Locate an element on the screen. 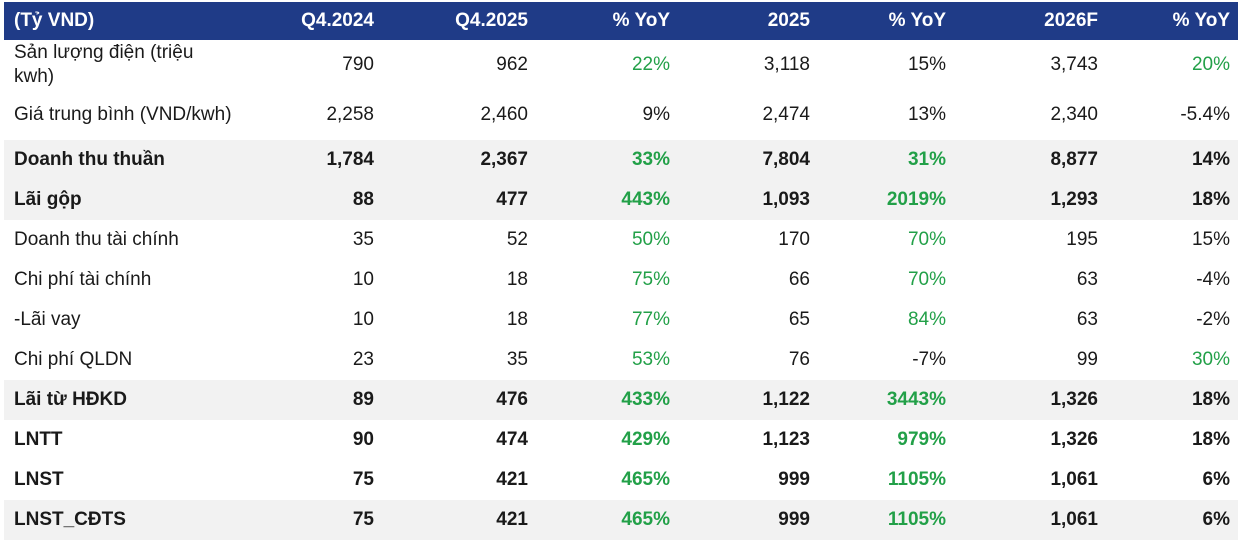 The image size is (1242, 545). row-label: LNST_CĐTS is located at coordinates (122, 520).